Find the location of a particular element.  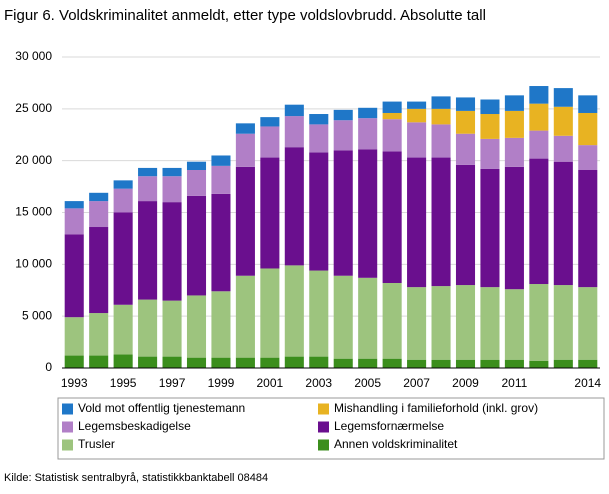

legend-label: Trusler is located at coordinates (96, 444).